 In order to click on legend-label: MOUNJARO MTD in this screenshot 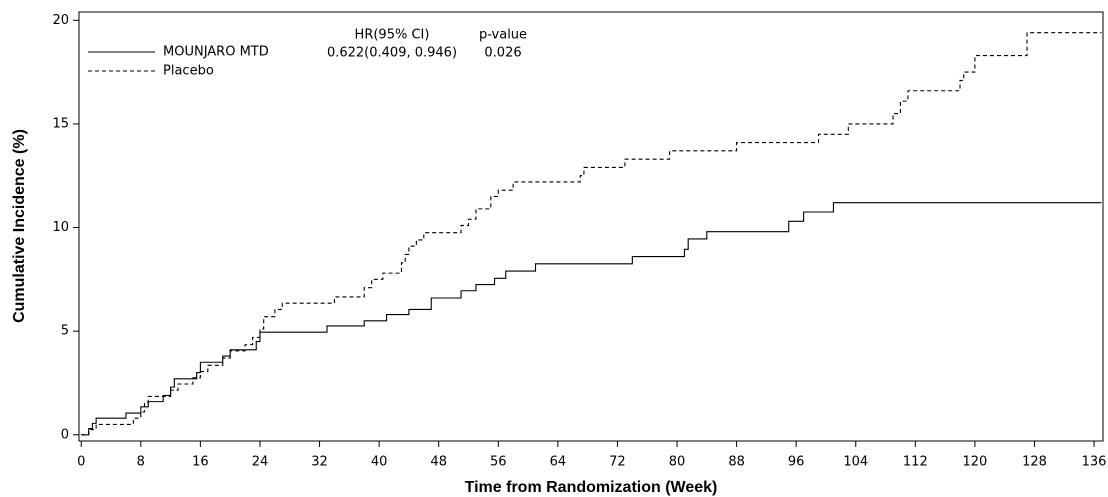, I will do `click(216, 52)`.